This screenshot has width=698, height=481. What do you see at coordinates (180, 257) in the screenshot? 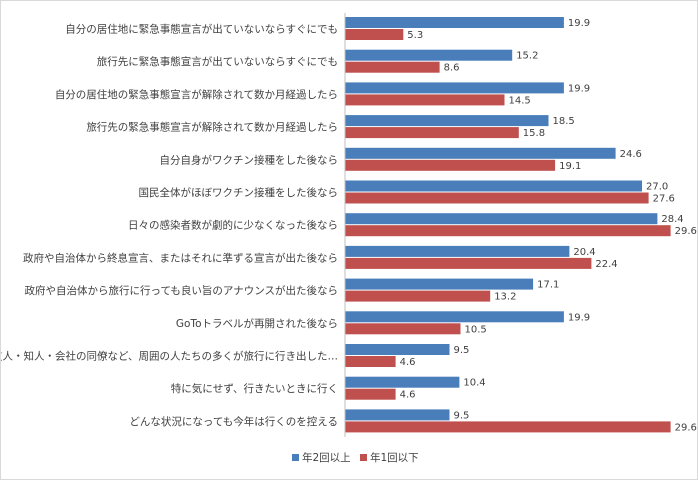
I see `category-label: 政府や自治体から終息宣言、またはそれに準ずる宣言が出た後なら` at bounding box center [180, 257].